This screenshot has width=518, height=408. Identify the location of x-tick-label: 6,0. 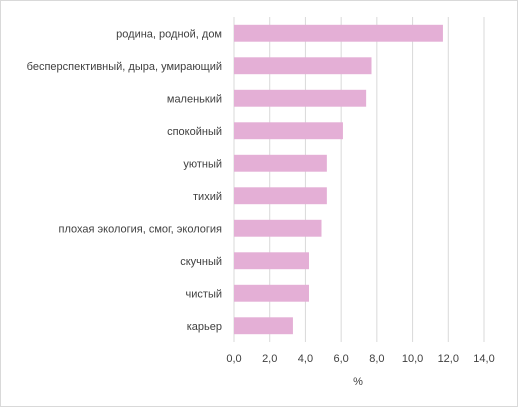
(340, 359).